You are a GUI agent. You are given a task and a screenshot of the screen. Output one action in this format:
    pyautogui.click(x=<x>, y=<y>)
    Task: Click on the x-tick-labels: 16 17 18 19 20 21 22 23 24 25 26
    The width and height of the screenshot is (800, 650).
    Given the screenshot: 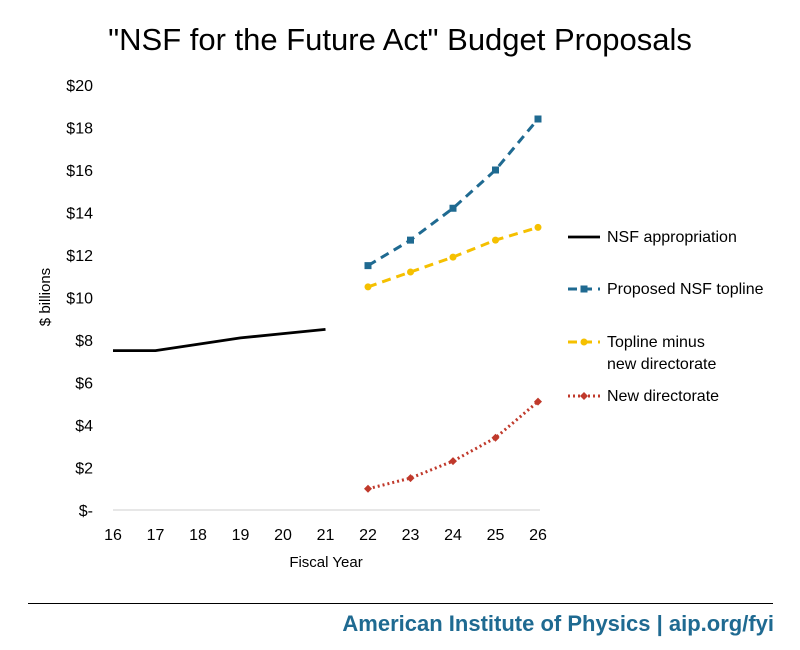 What is the action you would take?
    pyautogui.click(x=325, y=535)
    